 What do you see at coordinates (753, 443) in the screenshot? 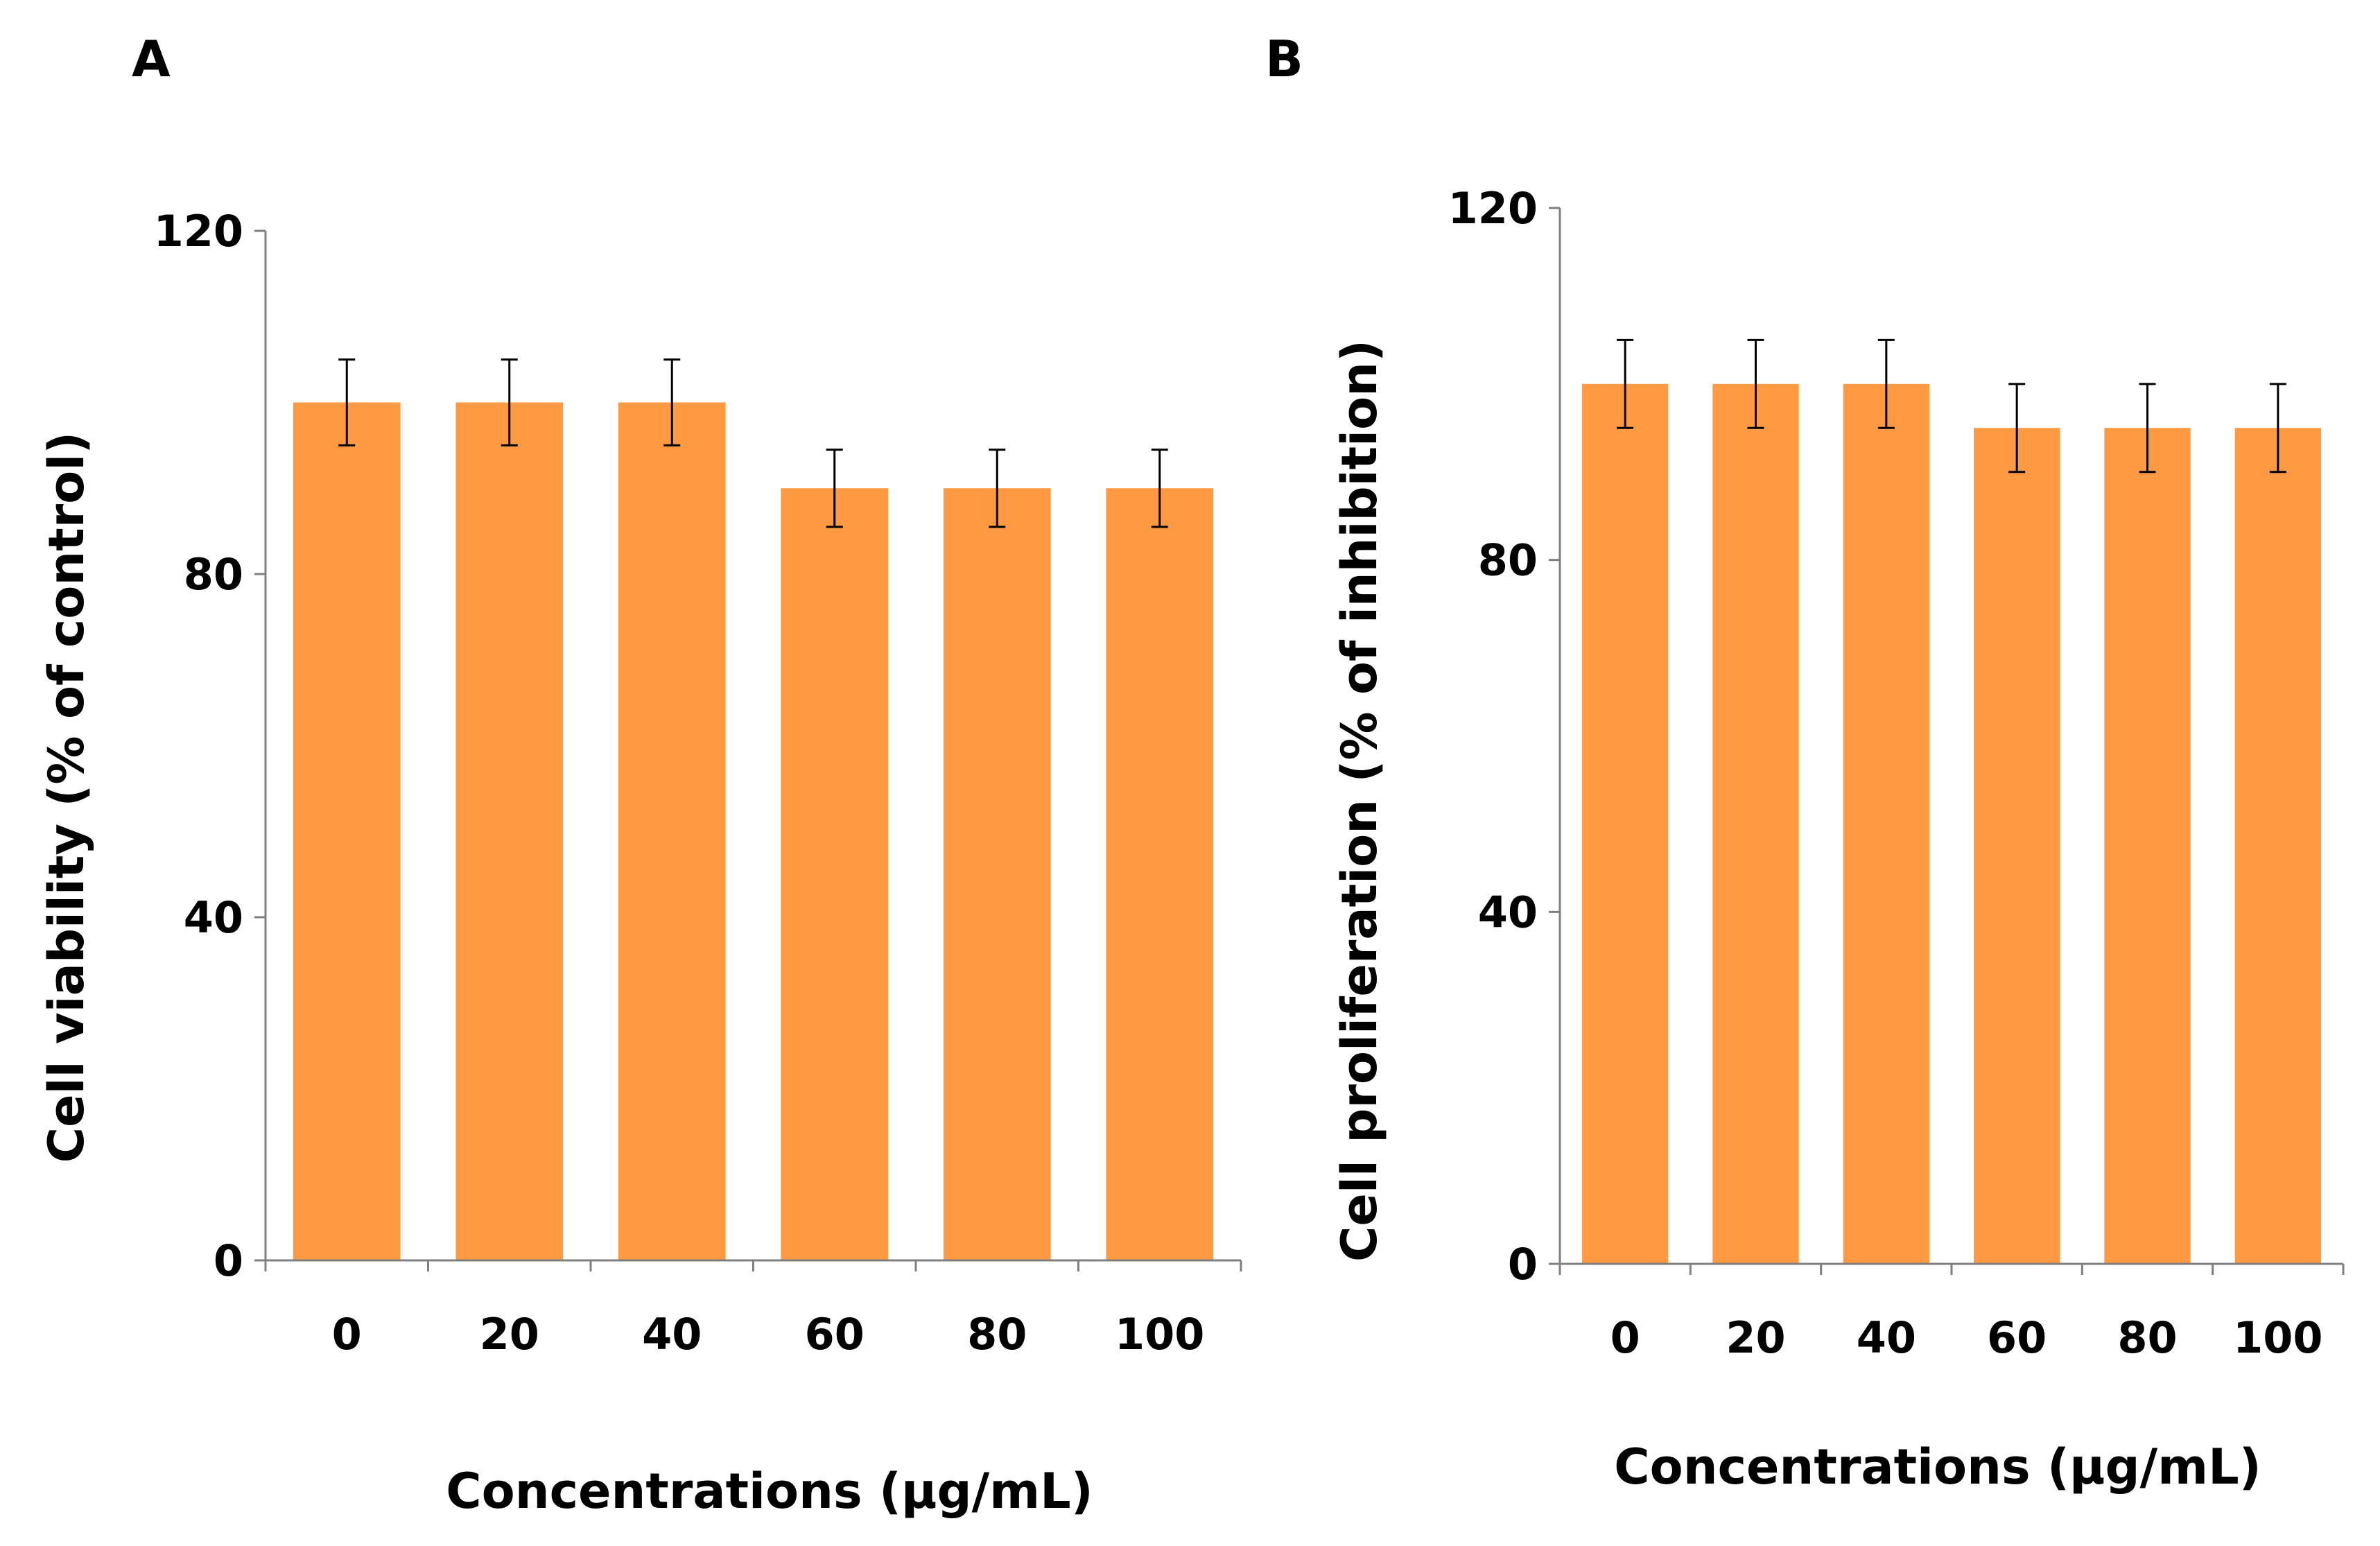
I see `panel-a-error-bars` at bounding box center [753, 443].